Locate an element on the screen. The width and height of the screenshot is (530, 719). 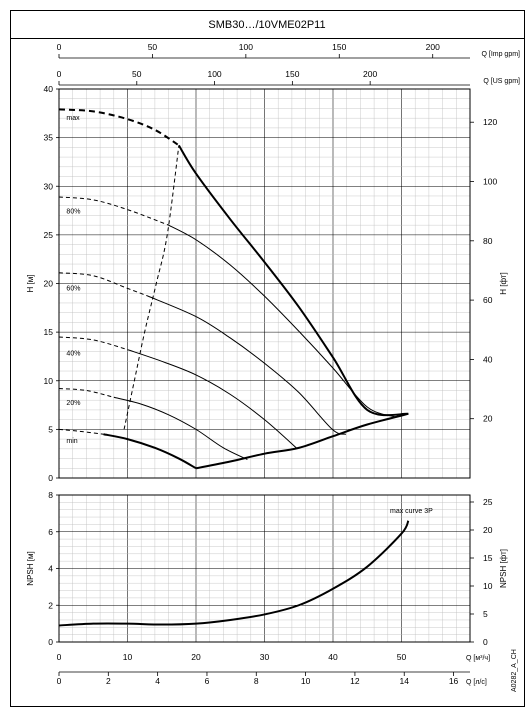
y2-axis-title: H [фт] is located at coordinates (503, 283).